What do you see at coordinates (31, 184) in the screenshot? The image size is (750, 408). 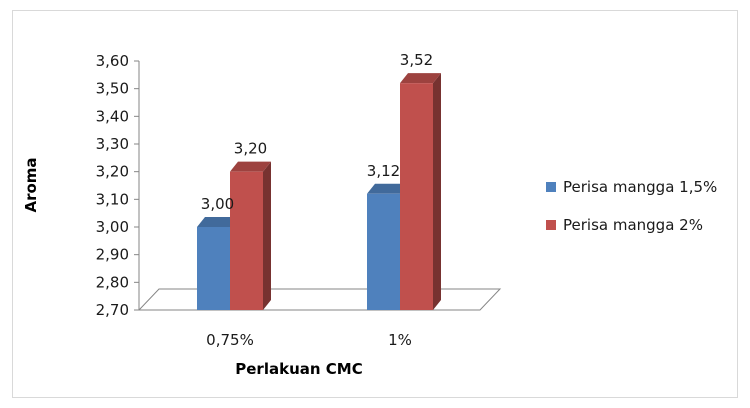 I see `y-axis-title: Aroma` at bounding box center [31, 184].